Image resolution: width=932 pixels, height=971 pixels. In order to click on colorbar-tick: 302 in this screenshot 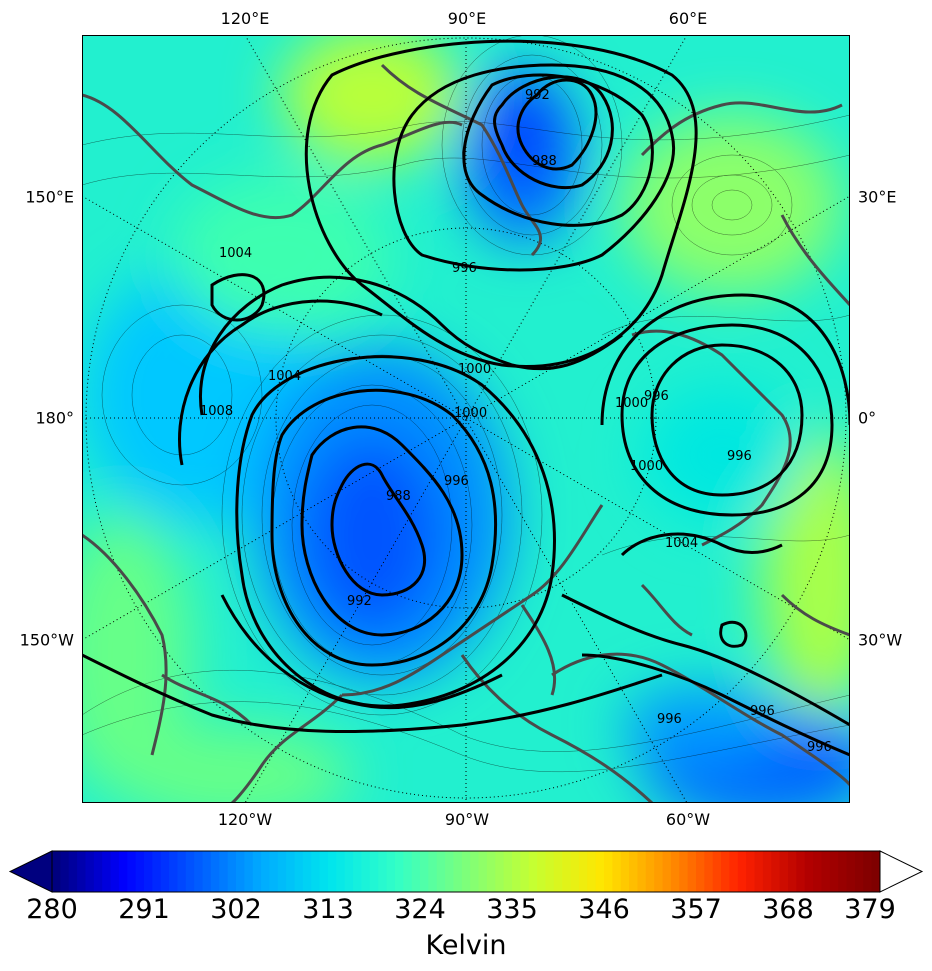, I will do `click(236, 909)`.